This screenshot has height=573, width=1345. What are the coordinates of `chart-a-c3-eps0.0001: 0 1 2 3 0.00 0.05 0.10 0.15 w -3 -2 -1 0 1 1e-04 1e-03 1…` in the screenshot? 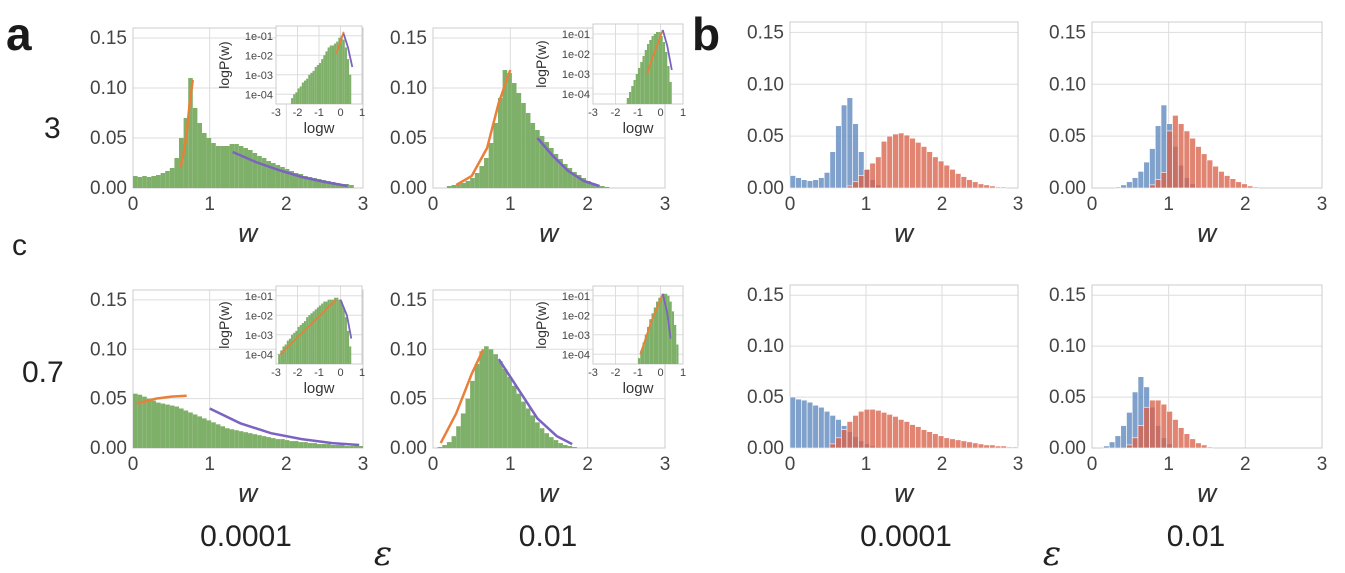 It's located at (229, 137).